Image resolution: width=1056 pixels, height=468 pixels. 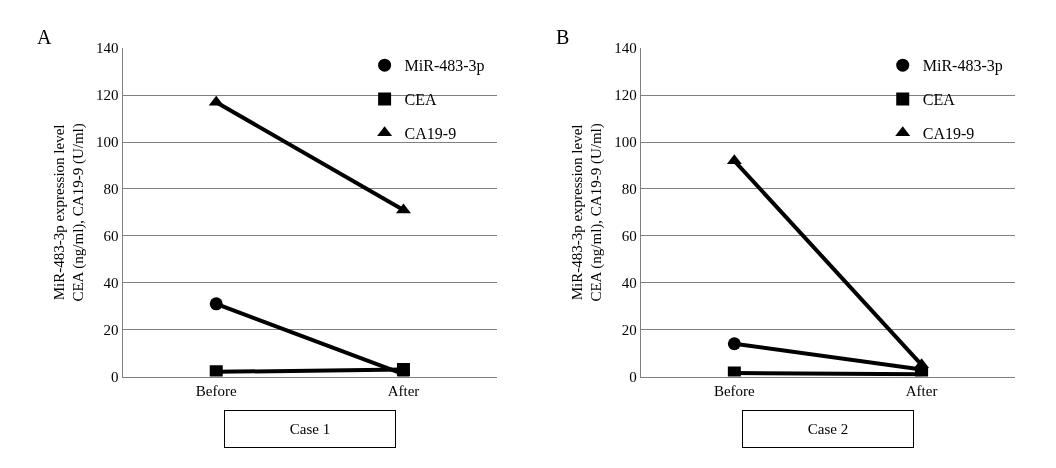 I want to click on x-axis-title: Case 2, so click(x=828, y=429).